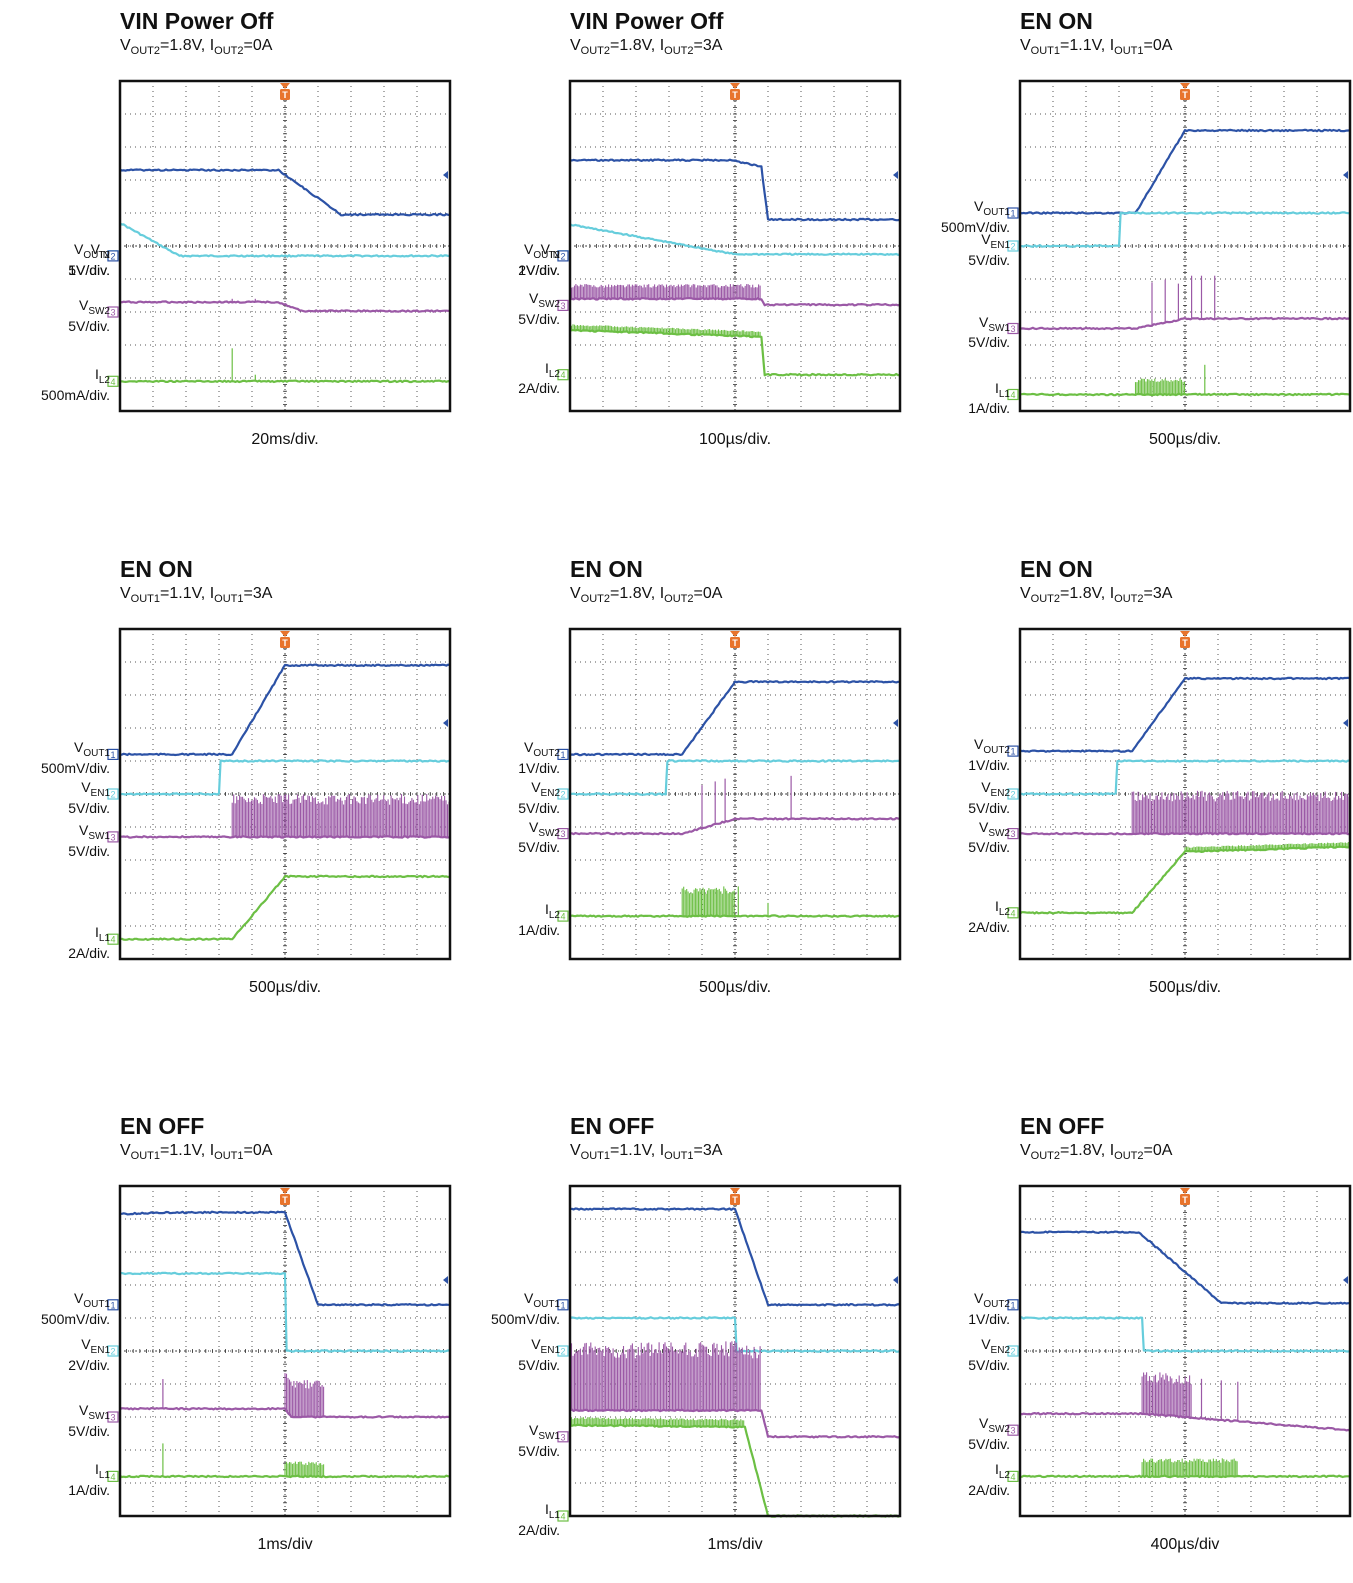 This screenshot has width=1353, height=1583. Describe the element at coordinates (89, 1480) in the screenshot. I see `channel-label: IL1 1A/div.` at that location.